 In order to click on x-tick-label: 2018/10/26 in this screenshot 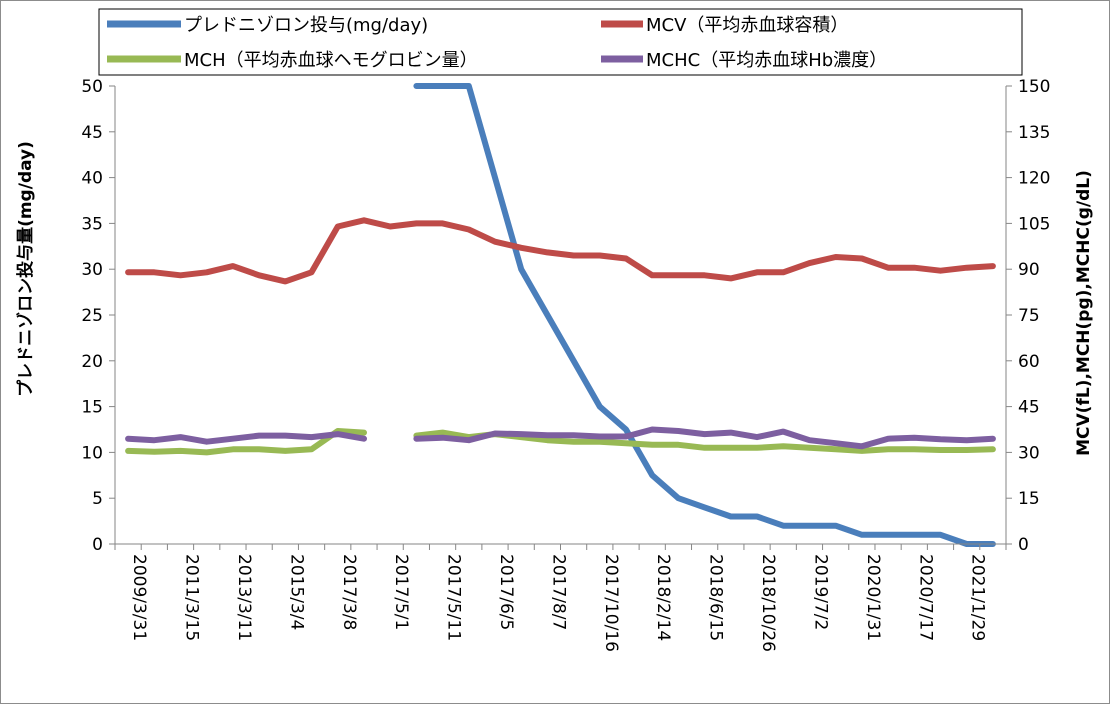, I will do `click(768, 603)`.